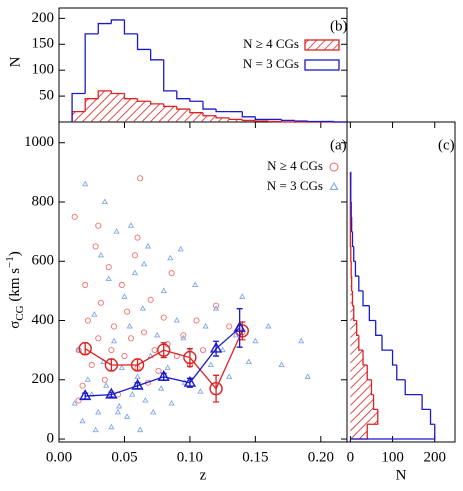  Describe the element at coordinates (321, 457) in the screenshot. I see `x-tick-label: 0.20` at that location.